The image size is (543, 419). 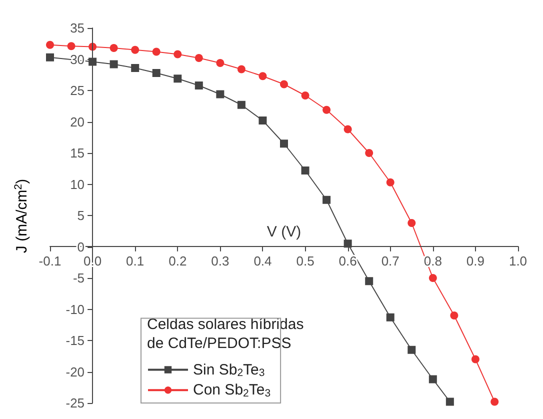 I want to click on x-tick-label: 0.4, so click(x=263, y=260).